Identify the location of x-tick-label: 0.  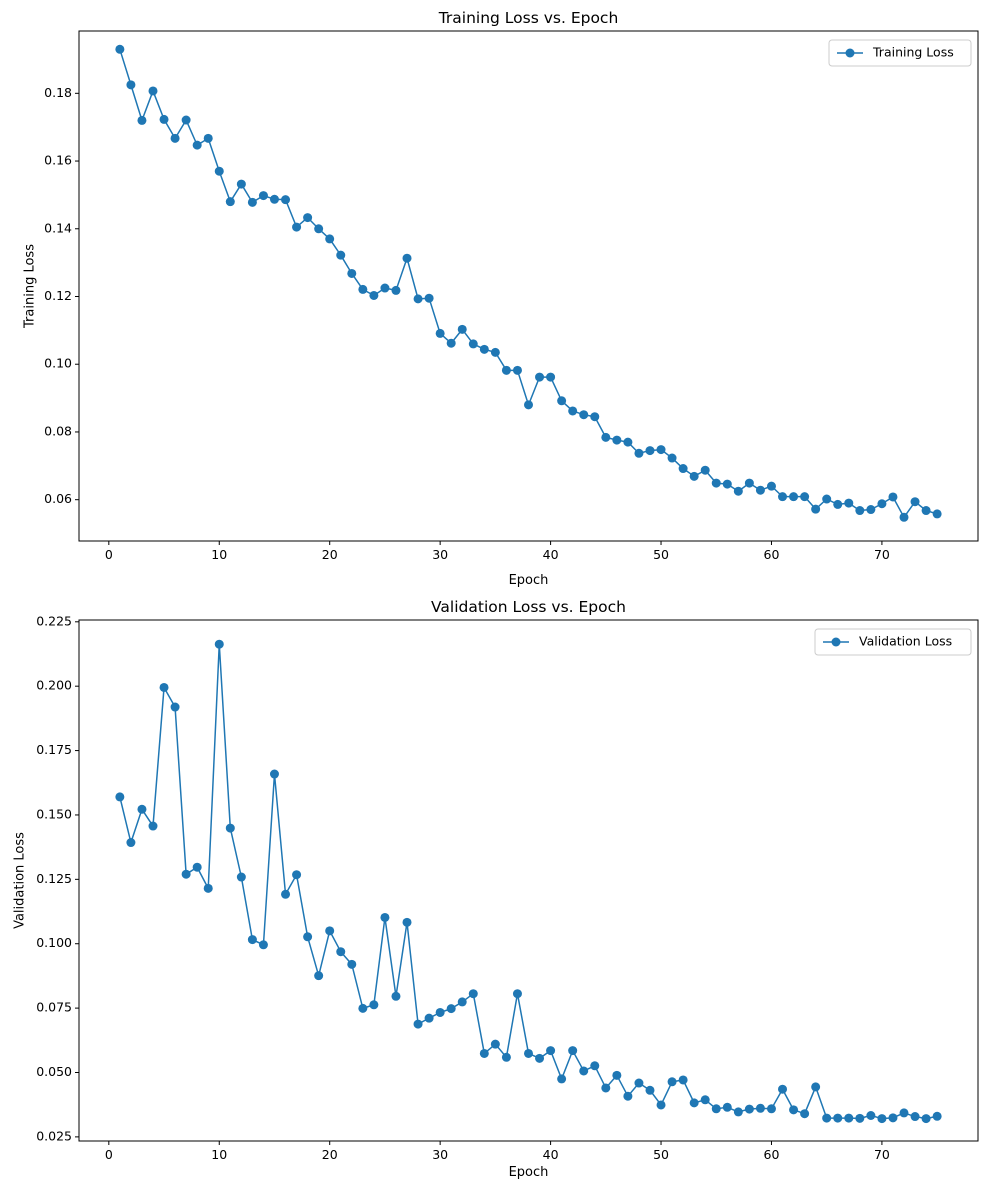
(109, 1154).